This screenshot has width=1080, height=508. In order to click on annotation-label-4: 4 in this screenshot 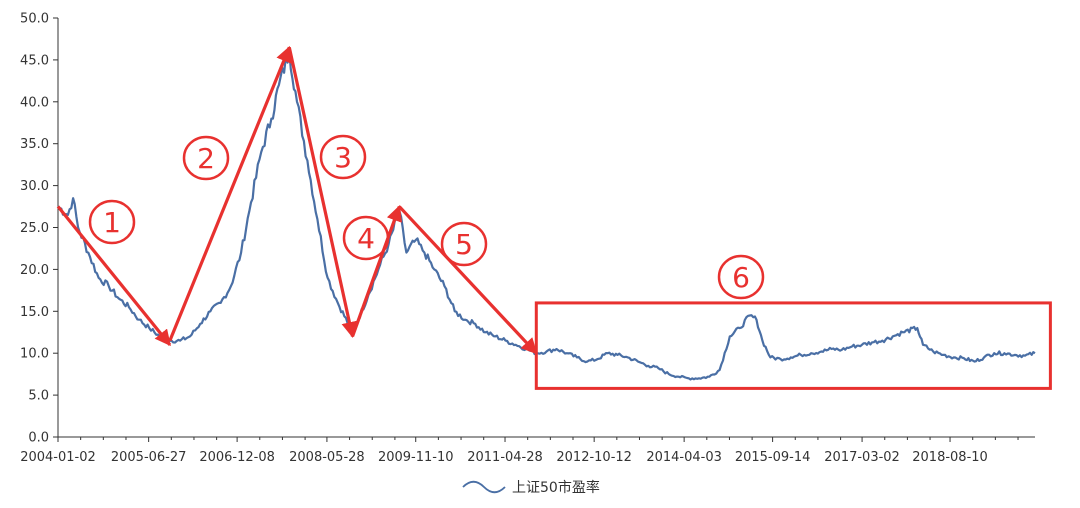, I will do `click(366, 238)`.